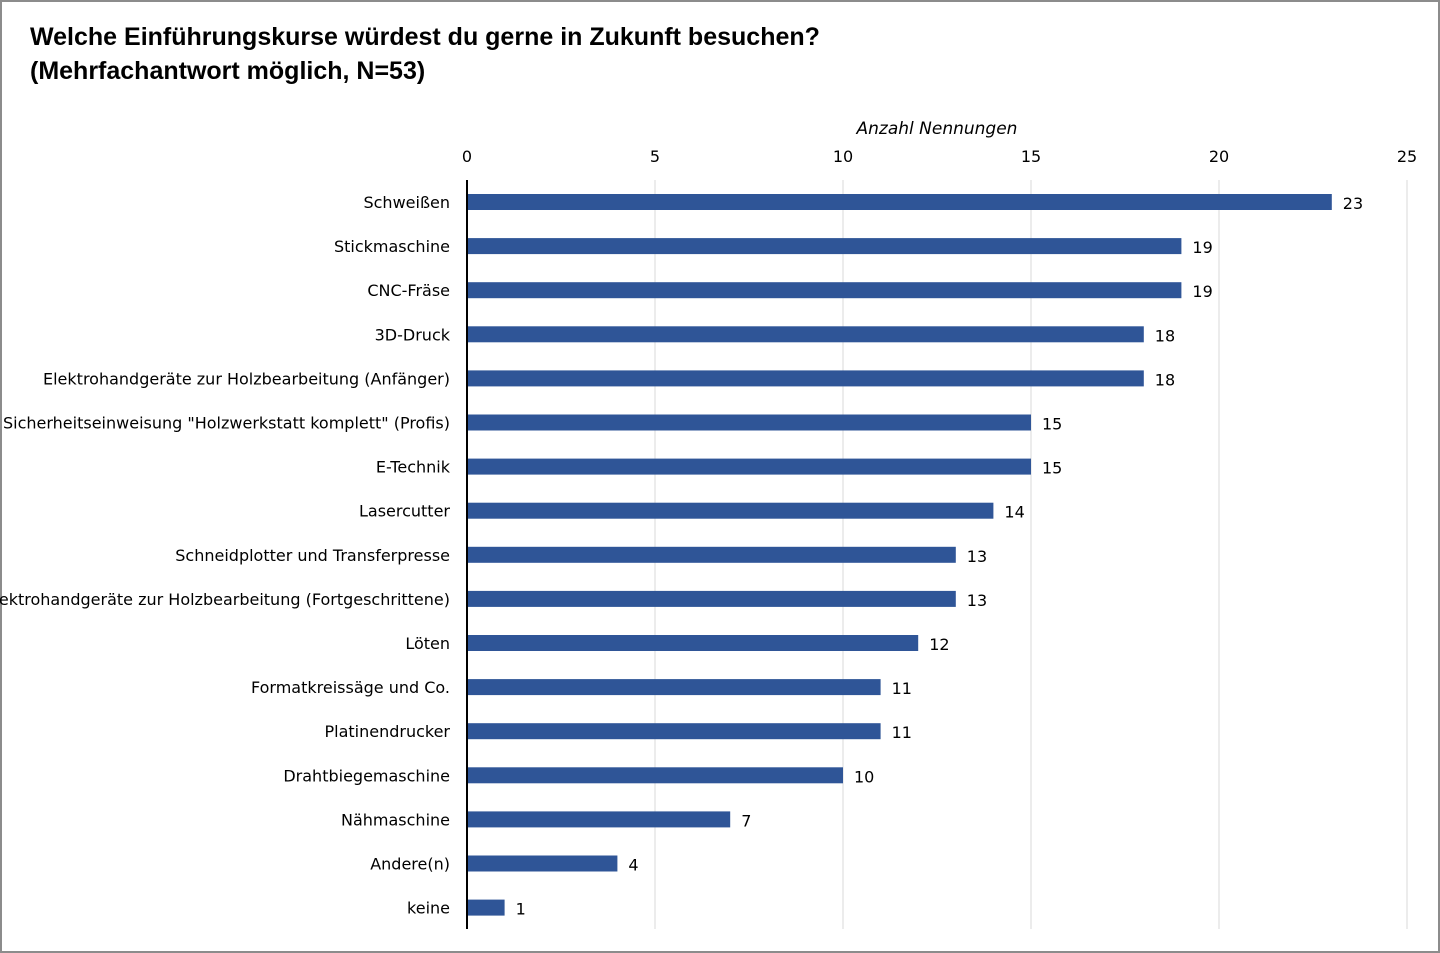 Image resolution: width=1440 pixels, height=953 pixels. I want to click on category-label: CNC-Fräse, so click(408, 290).